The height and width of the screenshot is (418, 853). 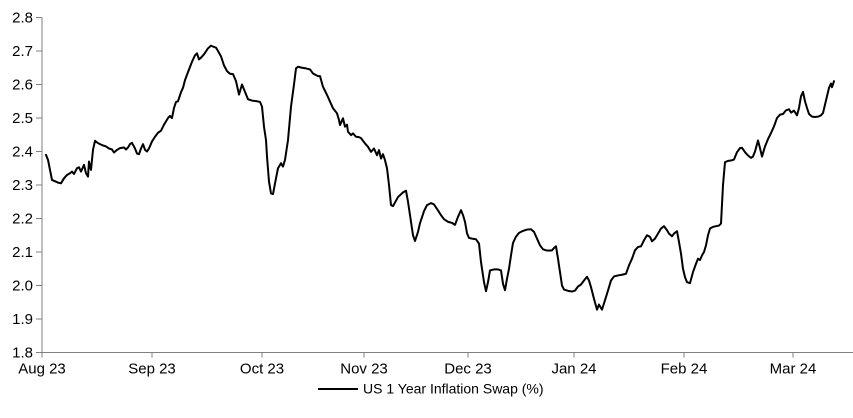 I want to click on y-tick-label: 2.3, so click(x=22, y=185).